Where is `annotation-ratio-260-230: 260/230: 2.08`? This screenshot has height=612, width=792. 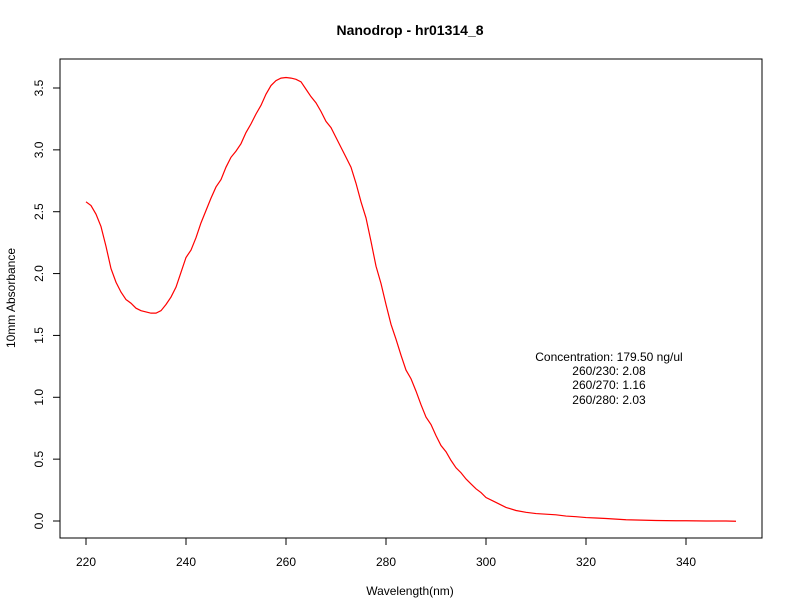 annotation-ratio-260-230: 260/230: 2.08 is located at coordinates (609, 371).